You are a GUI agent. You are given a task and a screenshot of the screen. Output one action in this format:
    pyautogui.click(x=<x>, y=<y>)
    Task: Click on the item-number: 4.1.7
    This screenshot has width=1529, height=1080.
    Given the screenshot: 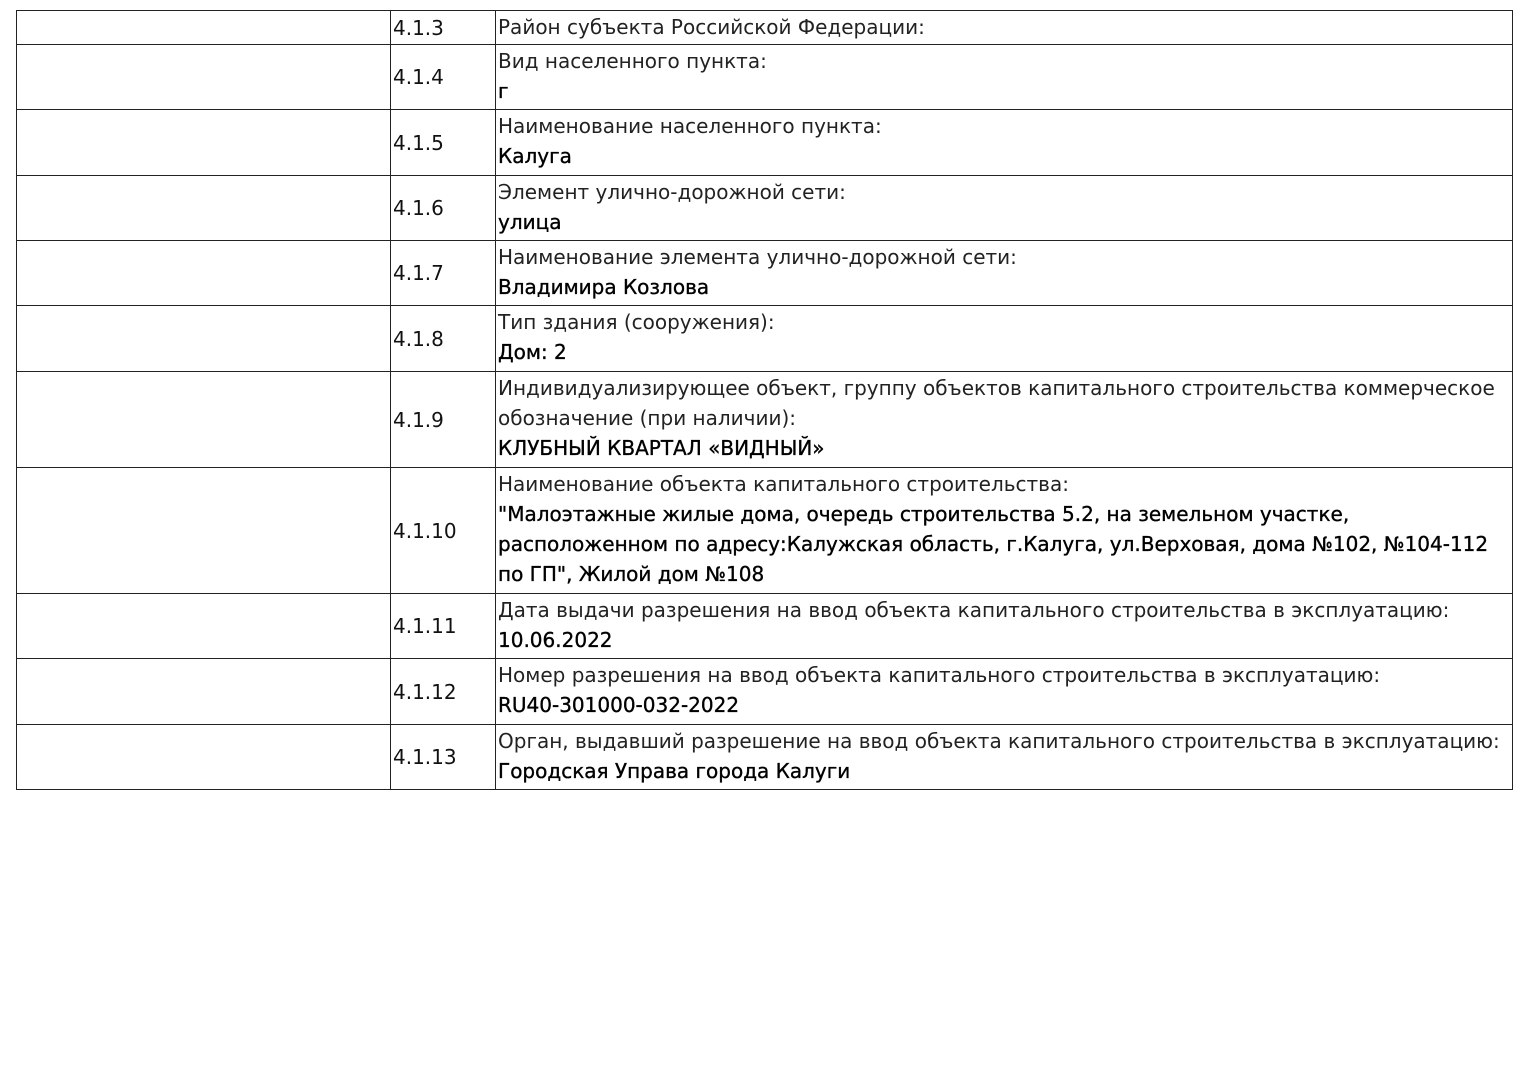 What is the action you would take?
    pyautogui.click(x=443, y=273)
    